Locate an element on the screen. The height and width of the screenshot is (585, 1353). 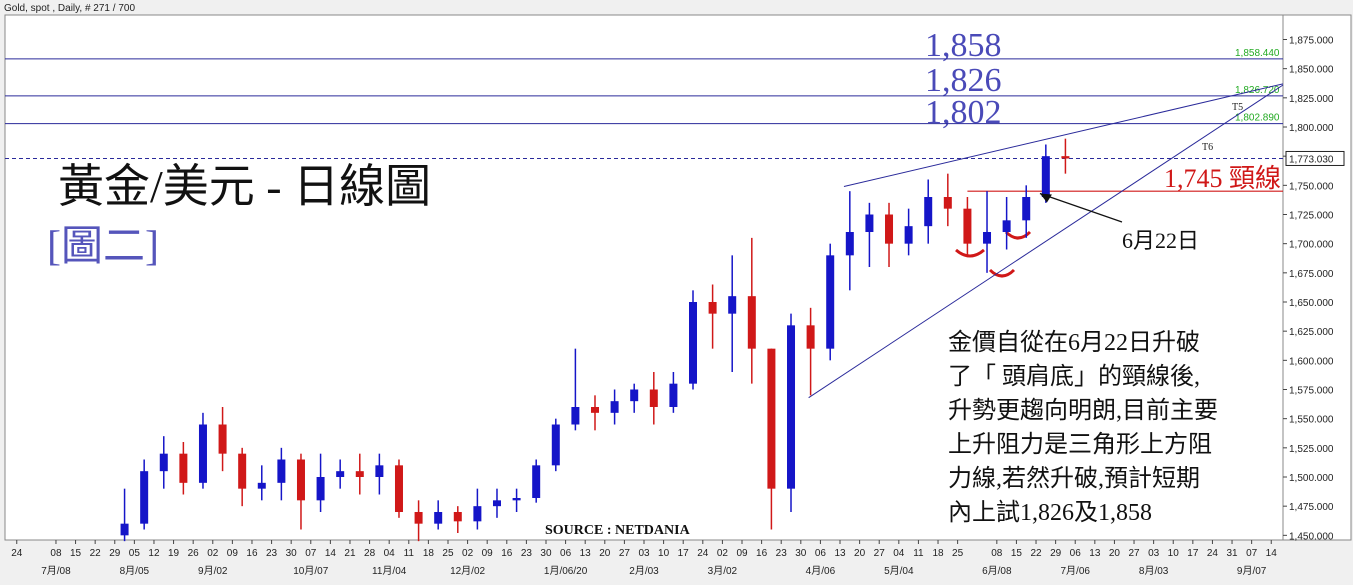
x-tick-label: 05 is located at coordinates (135, 553).